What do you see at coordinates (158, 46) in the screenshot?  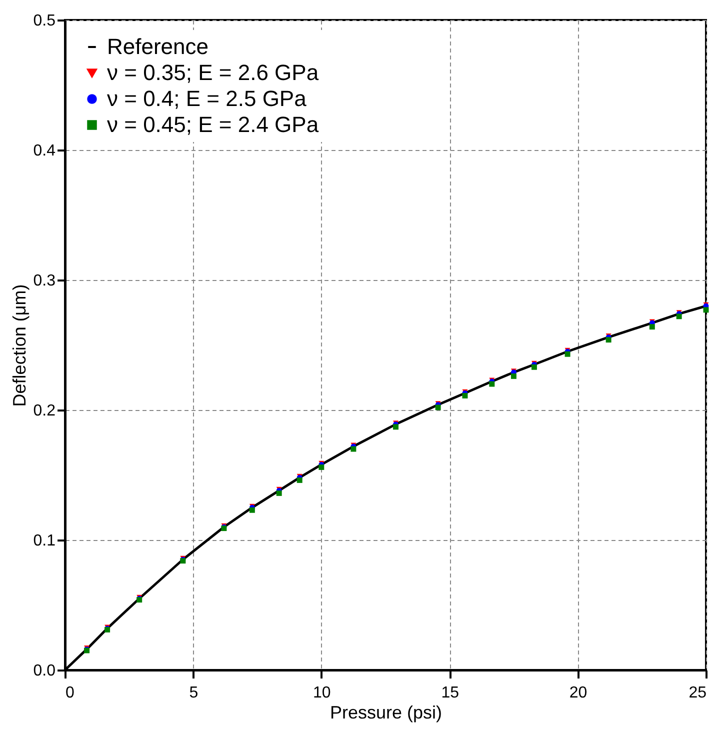 I see `legend-label: Reference` at bounding box center [158, 46].